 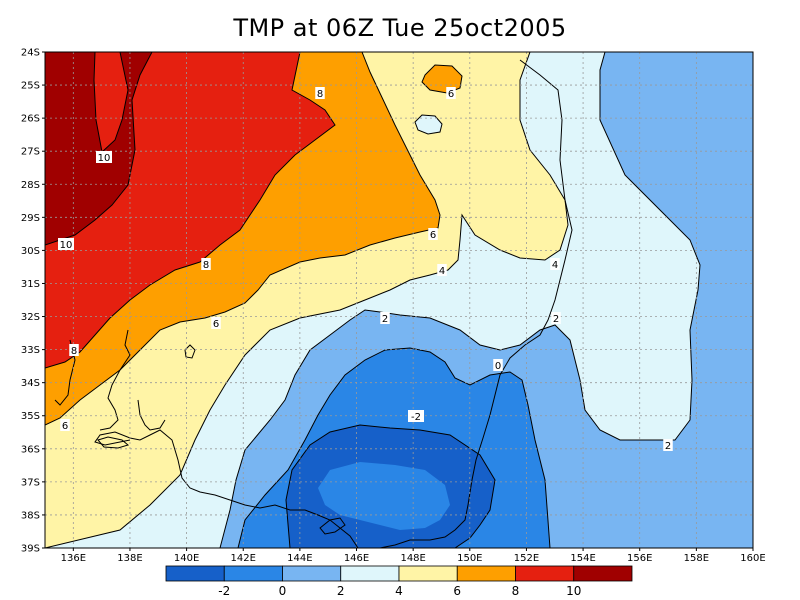 What do you see at coordinates (696, 558) in the screenshot?
I see `lon-tick-label: 158E` at bounding box center [696, 558].